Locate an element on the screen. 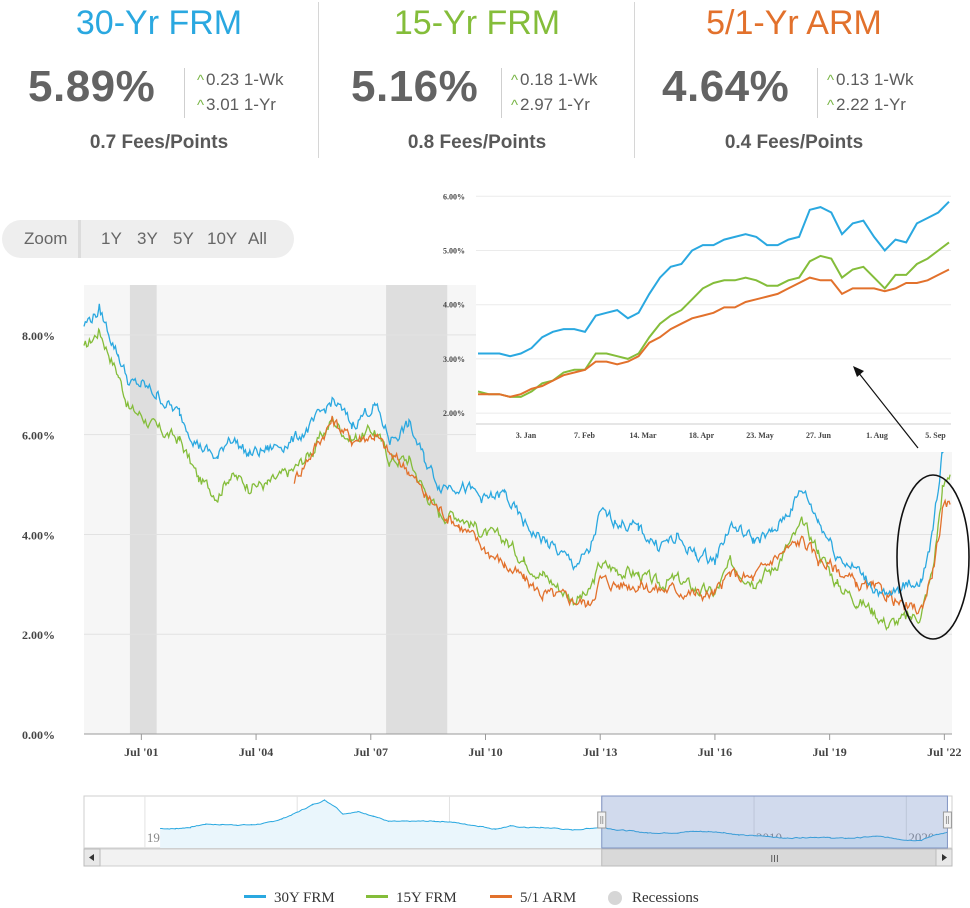 The image size is (970, 908). inset-series-line-30yfrm is located at coordinates (714, 279).